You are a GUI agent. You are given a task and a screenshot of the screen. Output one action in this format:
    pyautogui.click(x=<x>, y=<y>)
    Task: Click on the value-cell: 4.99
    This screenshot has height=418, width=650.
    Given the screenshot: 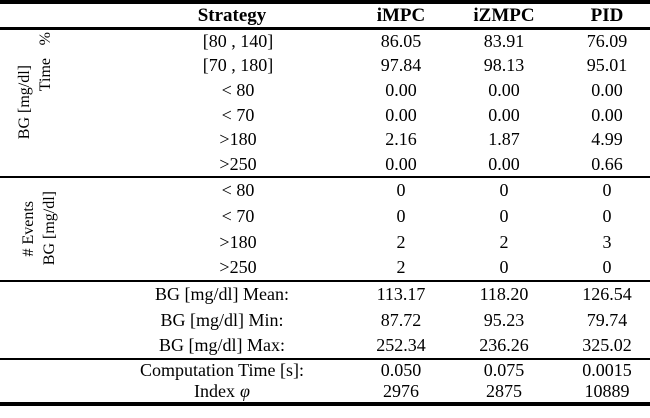 What is the action you would take?
    pyautogui.click(x=607, y=139)
    